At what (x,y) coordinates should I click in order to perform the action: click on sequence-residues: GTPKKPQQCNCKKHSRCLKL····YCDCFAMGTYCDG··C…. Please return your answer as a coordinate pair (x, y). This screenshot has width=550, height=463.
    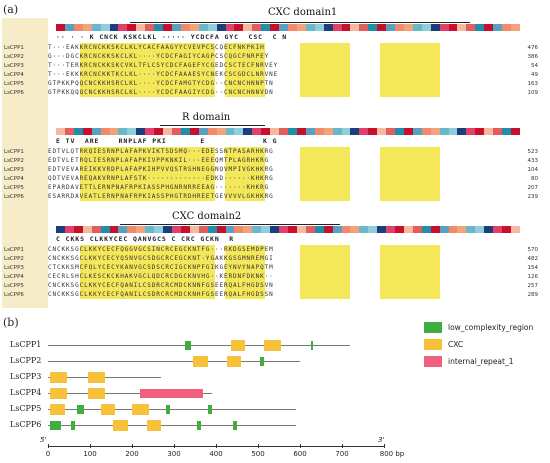
    Looking at the image, I should click on (161, 83).